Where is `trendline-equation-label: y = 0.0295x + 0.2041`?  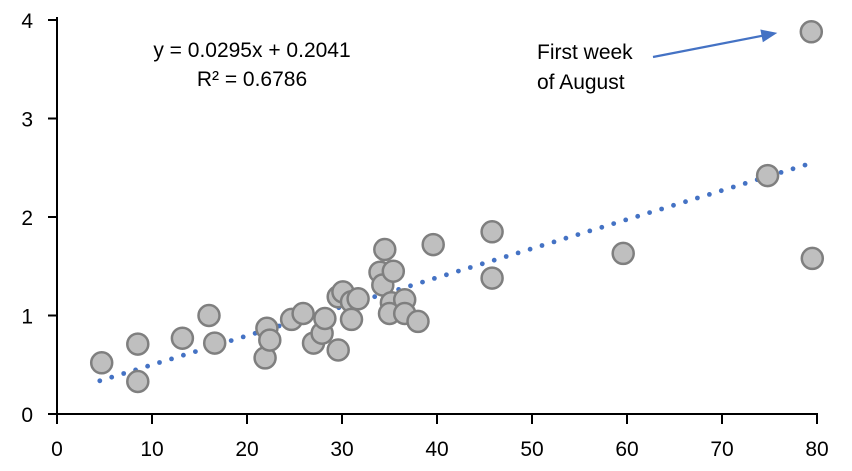
trendline-equation-label: y = 0.0295x + 0.2041 is located at coordinates (251, 50).